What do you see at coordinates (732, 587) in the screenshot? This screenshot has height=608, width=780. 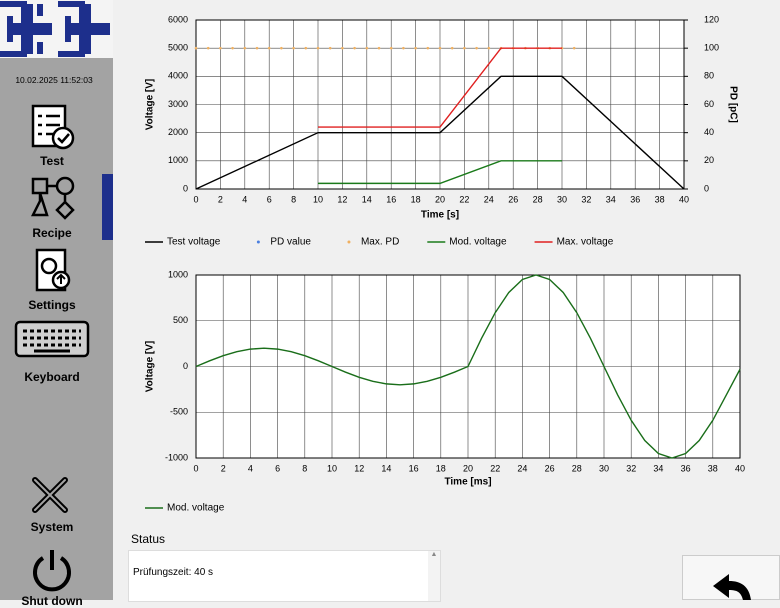 I see `back-icon` at bounding box center [732, 587].